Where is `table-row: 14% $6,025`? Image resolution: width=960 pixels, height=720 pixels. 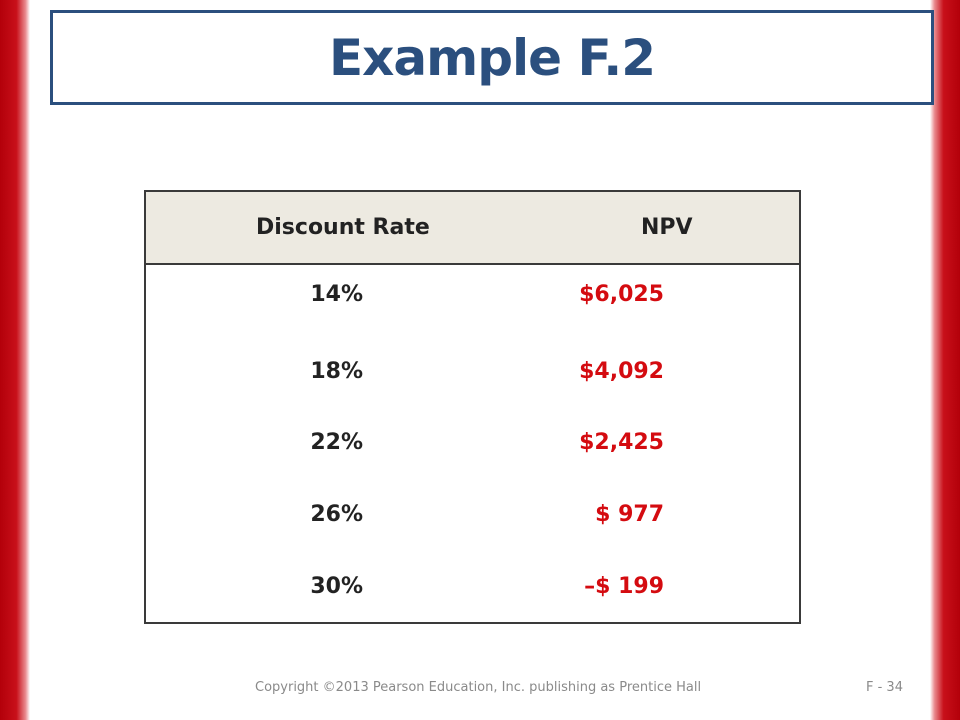
table-row: 14% $6,025 is located at coordinates (472, 295).